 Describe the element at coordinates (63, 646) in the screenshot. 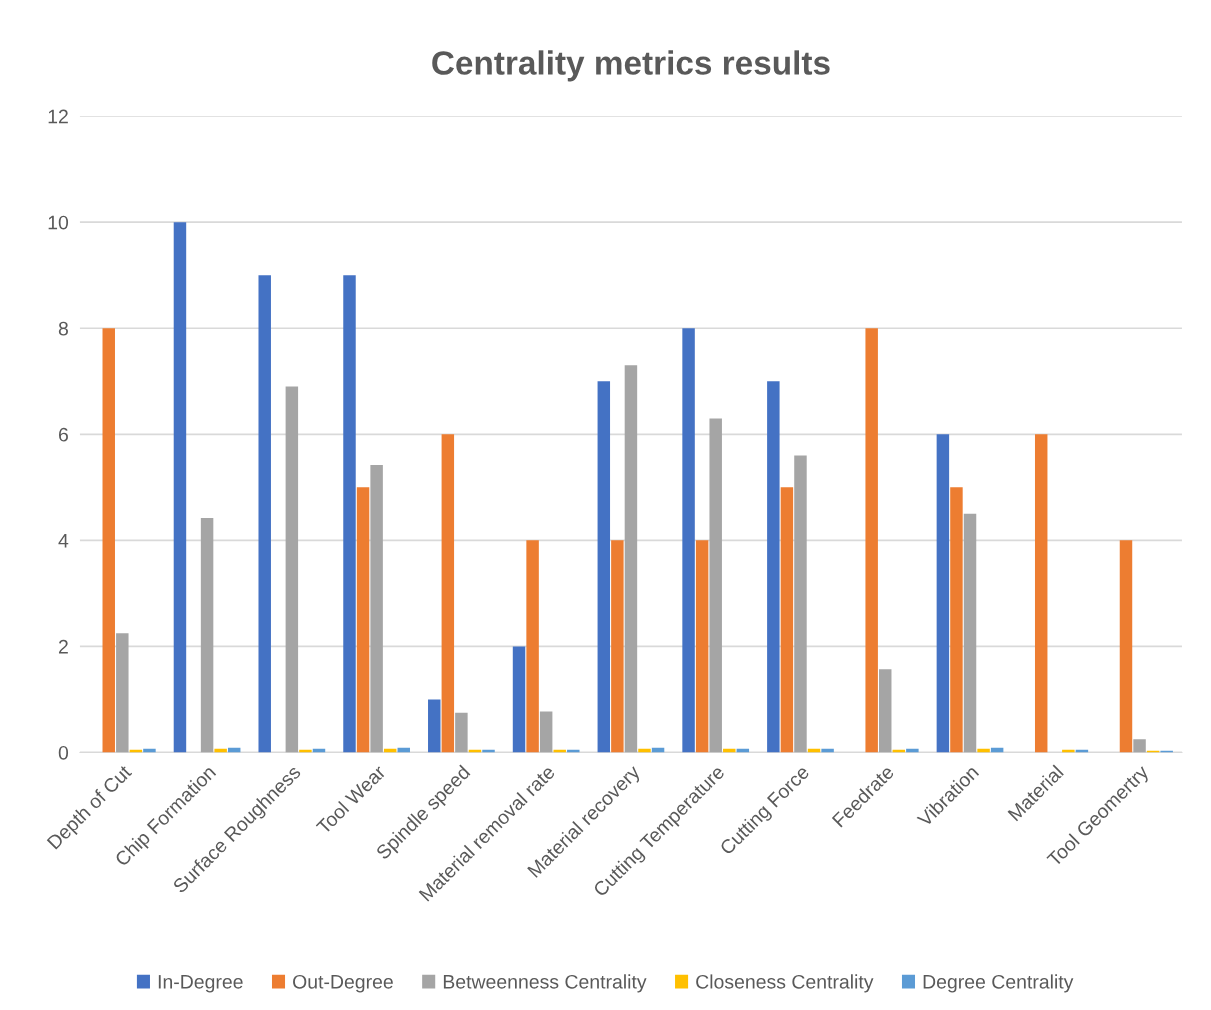

I see `y-tick-label: 2` at that location.